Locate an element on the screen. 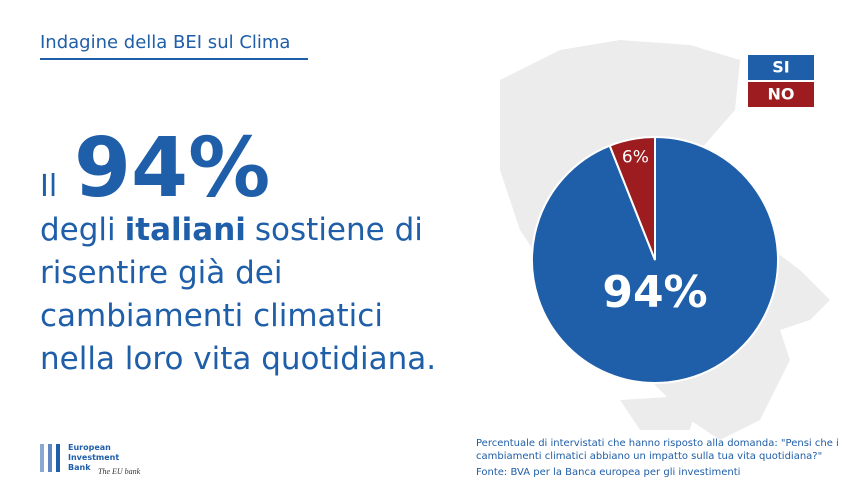 This screenshot has width=865, height=500. legend: SI NO is located at coordinates (781, 81).